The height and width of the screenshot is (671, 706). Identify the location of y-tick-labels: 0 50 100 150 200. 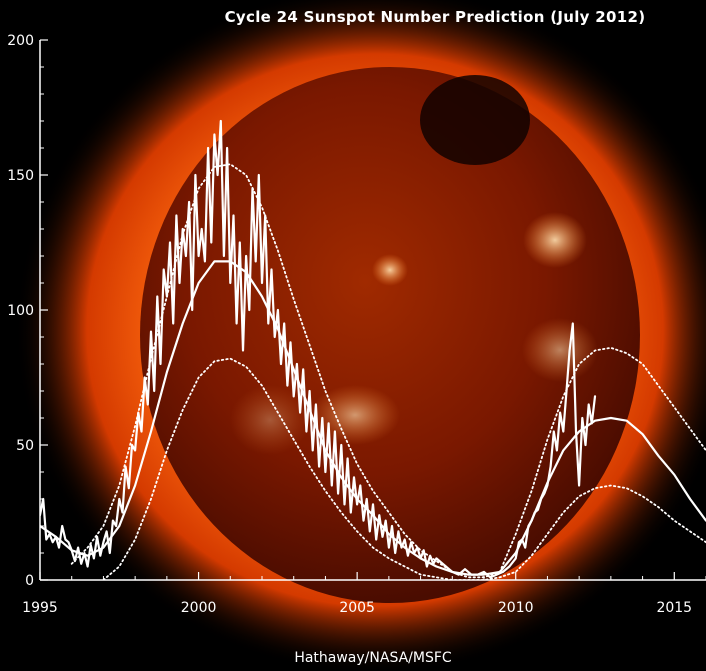
(20, 311).